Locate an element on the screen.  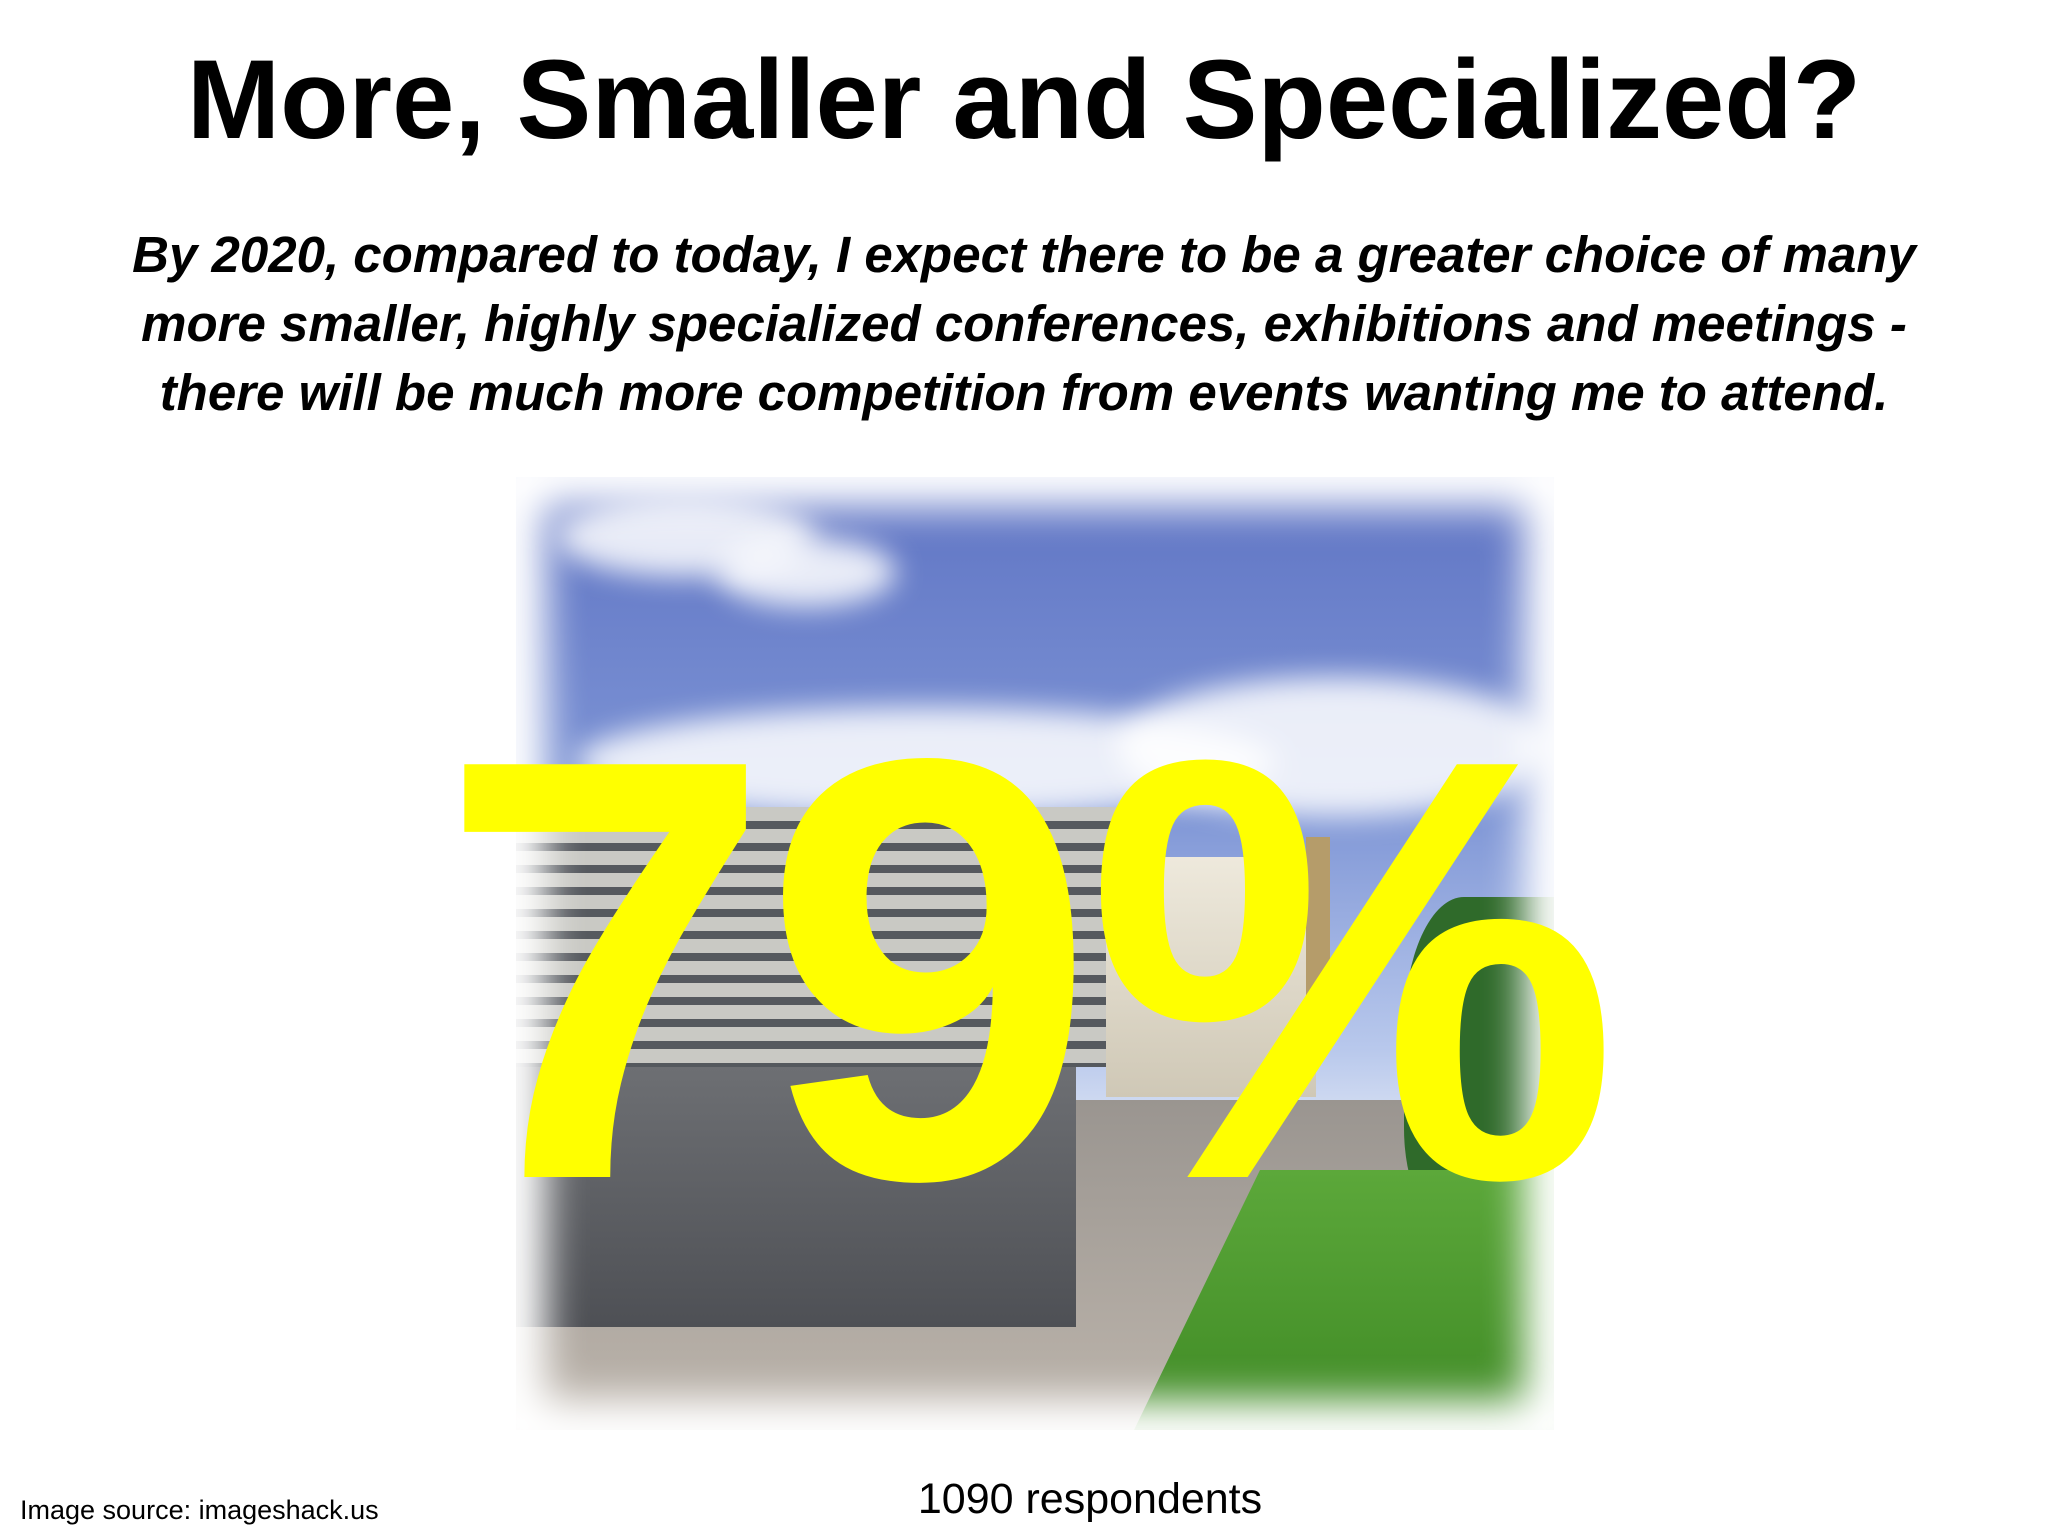
image-source-credit: Image source: imageshack.us is located at coordinates (199, 1510).